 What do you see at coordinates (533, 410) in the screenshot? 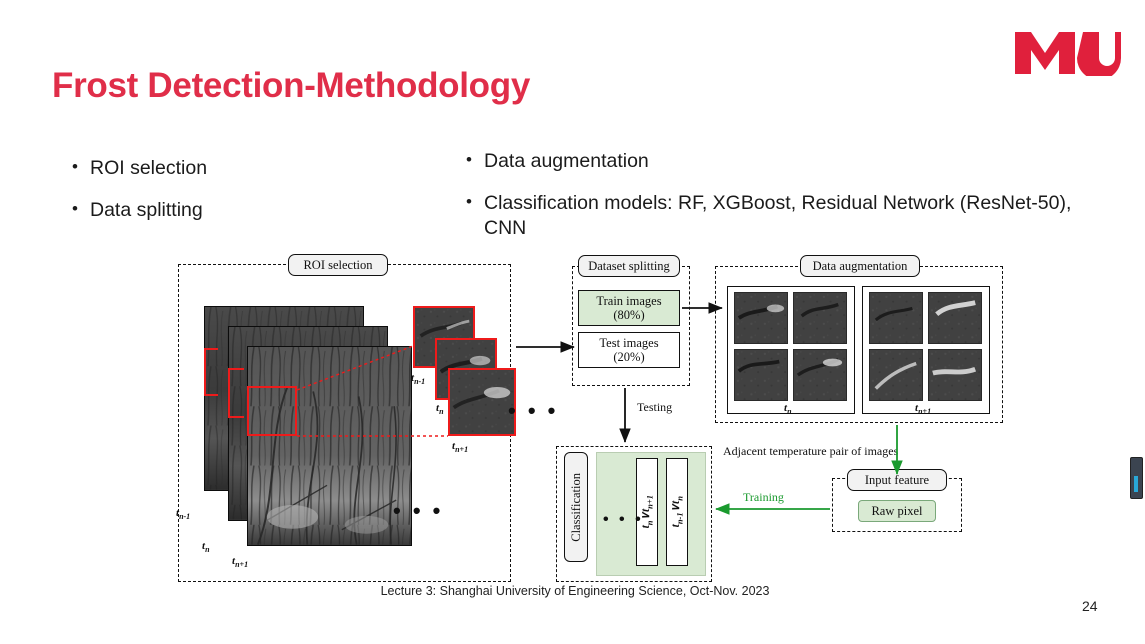
I see `roi-patch-ellipsis: • • •` at bounding box center [533, 410].